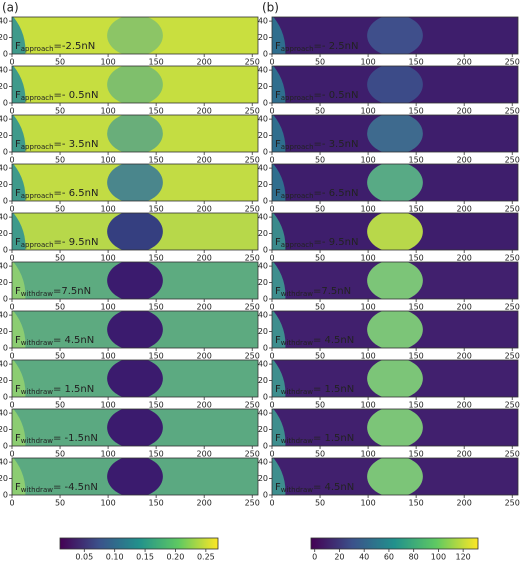 This screenshot has height=562, width=520. I want to click on force-value: = 4.5nN, so click(333, 340).